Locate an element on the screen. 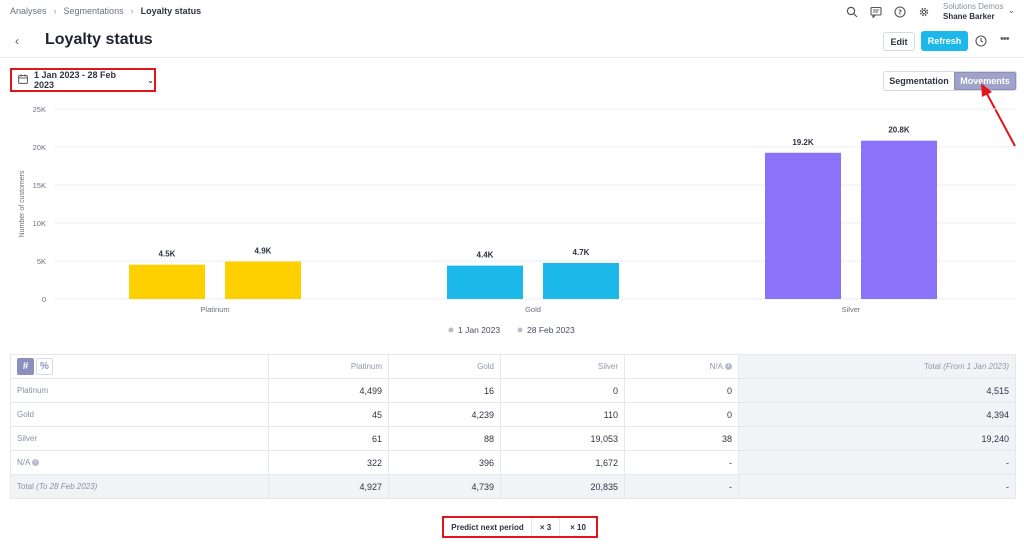 The height and width of the screenshot is (546, 1024). count-mode-button: # is located at coordinates (25, 366).